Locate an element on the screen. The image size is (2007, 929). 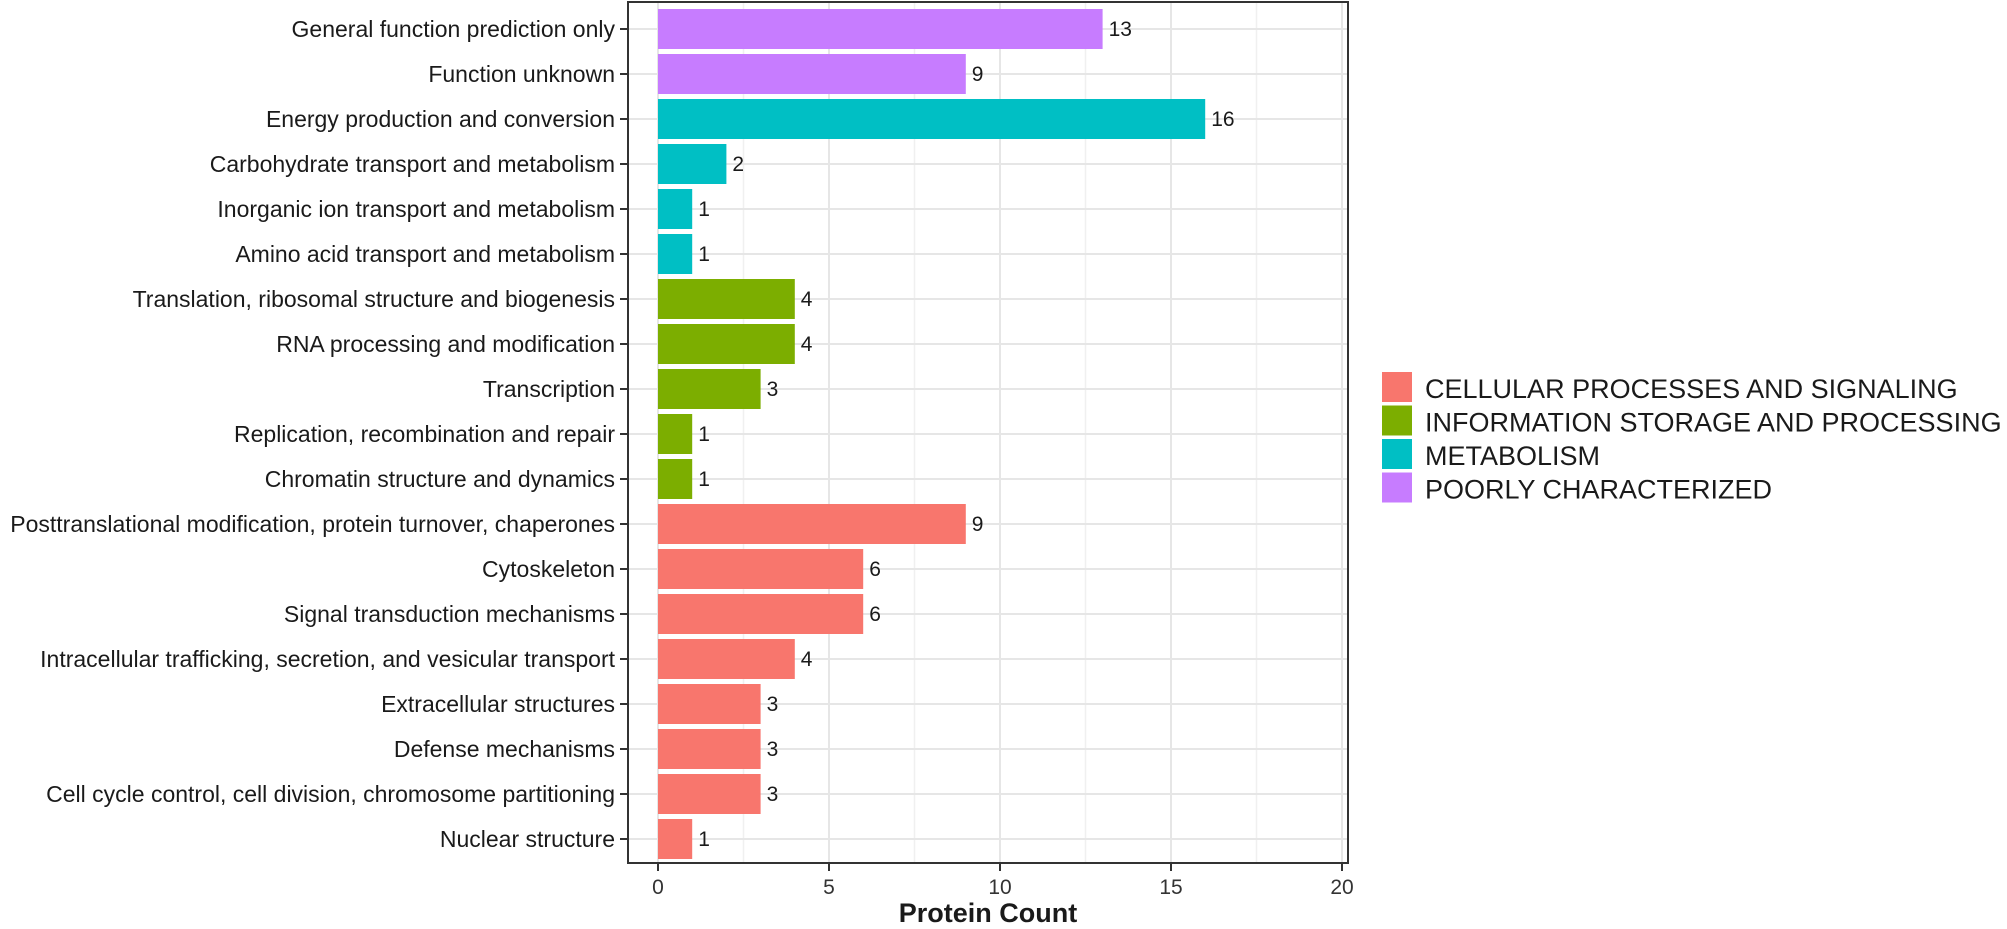
x-tick-label: 0 is located at coordinates (658, 887).